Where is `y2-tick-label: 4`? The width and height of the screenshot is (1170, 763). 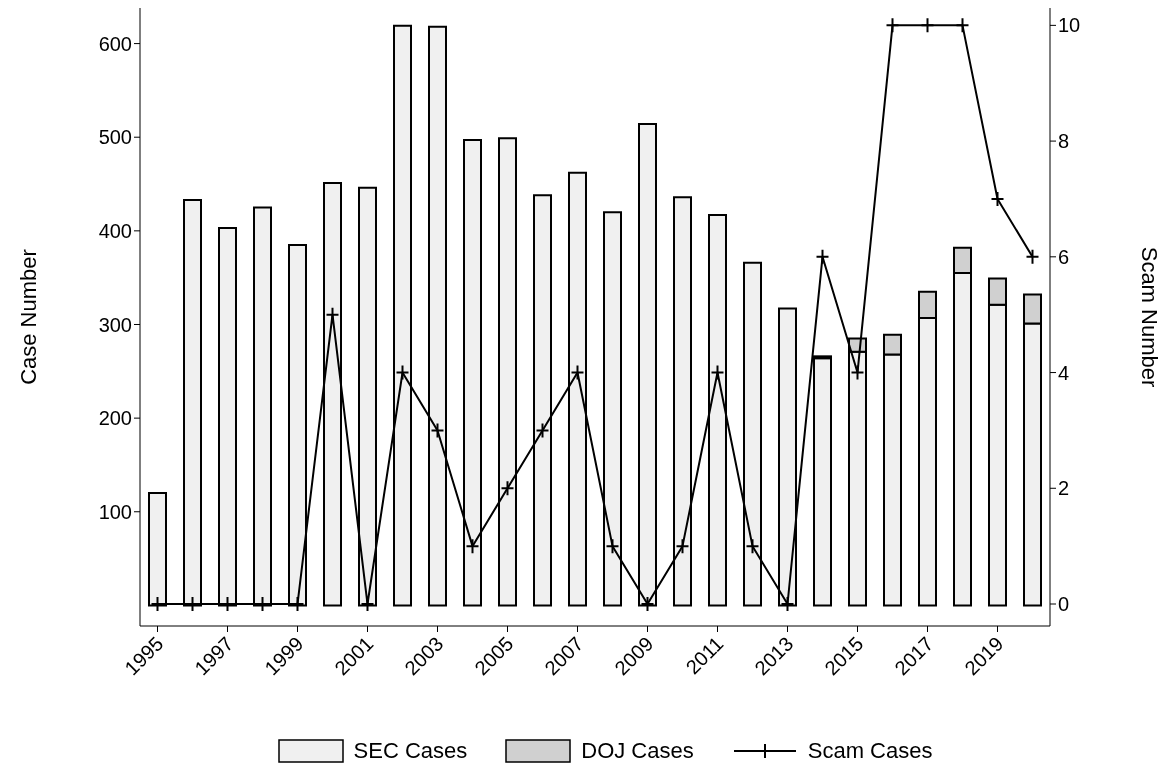
y2-tick-label: 4 is located at coordinates (1064, 372).